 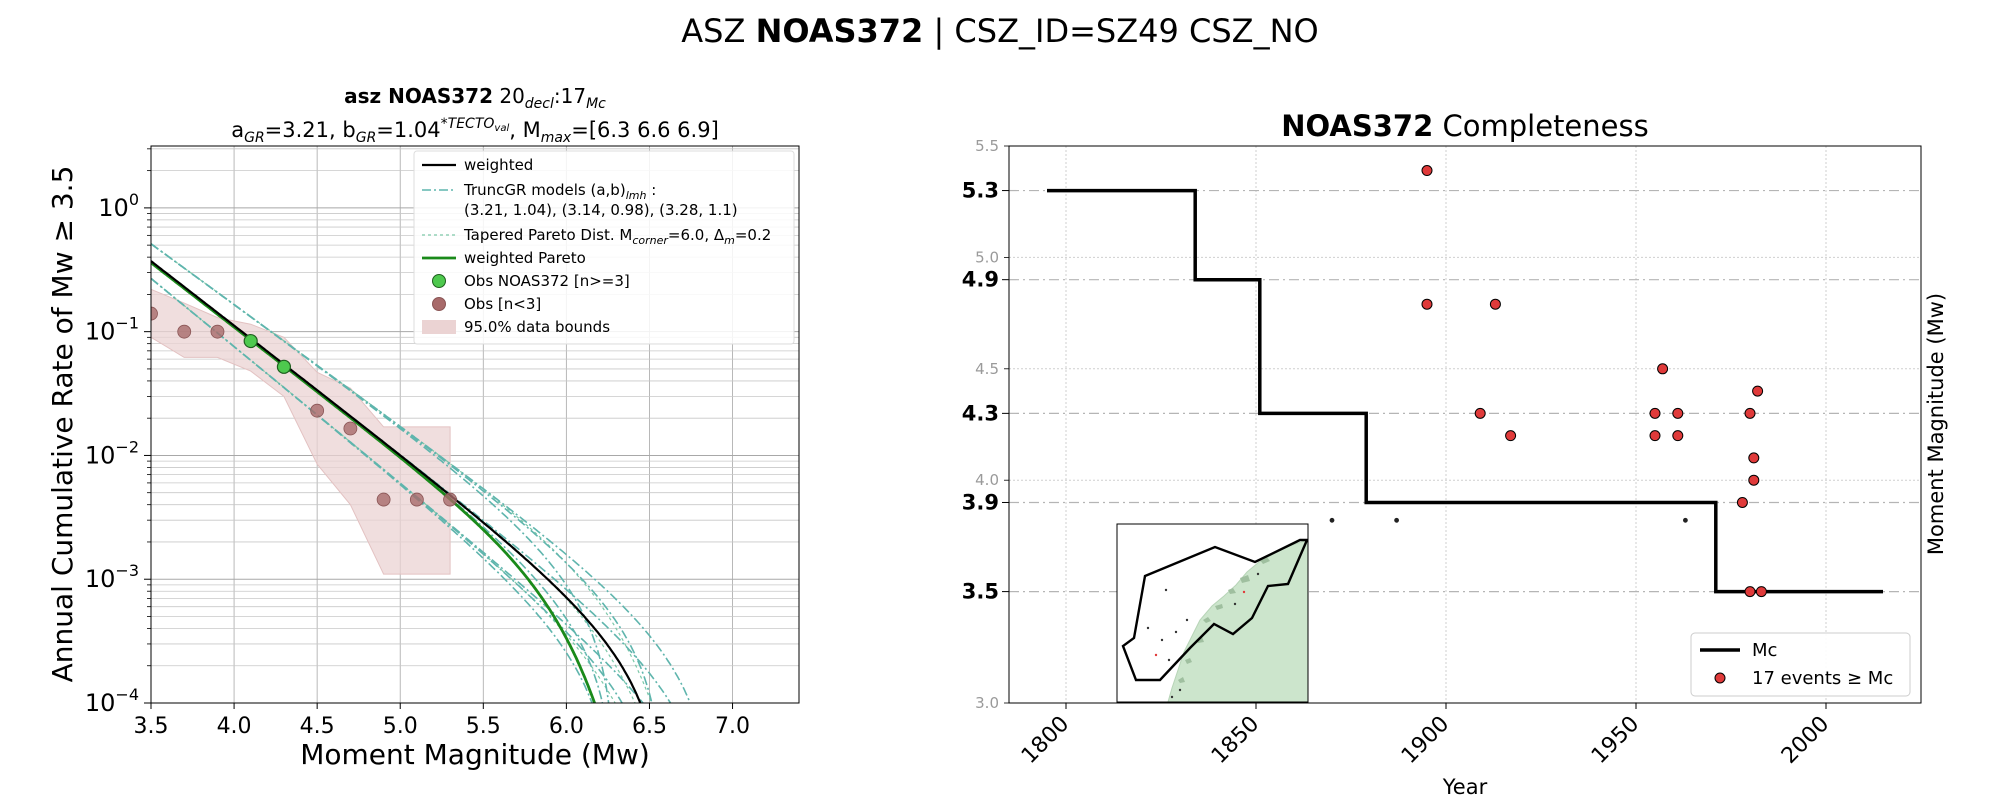 I want to click on right-x-tick-label: 1850, so click(x=1235, y=740).